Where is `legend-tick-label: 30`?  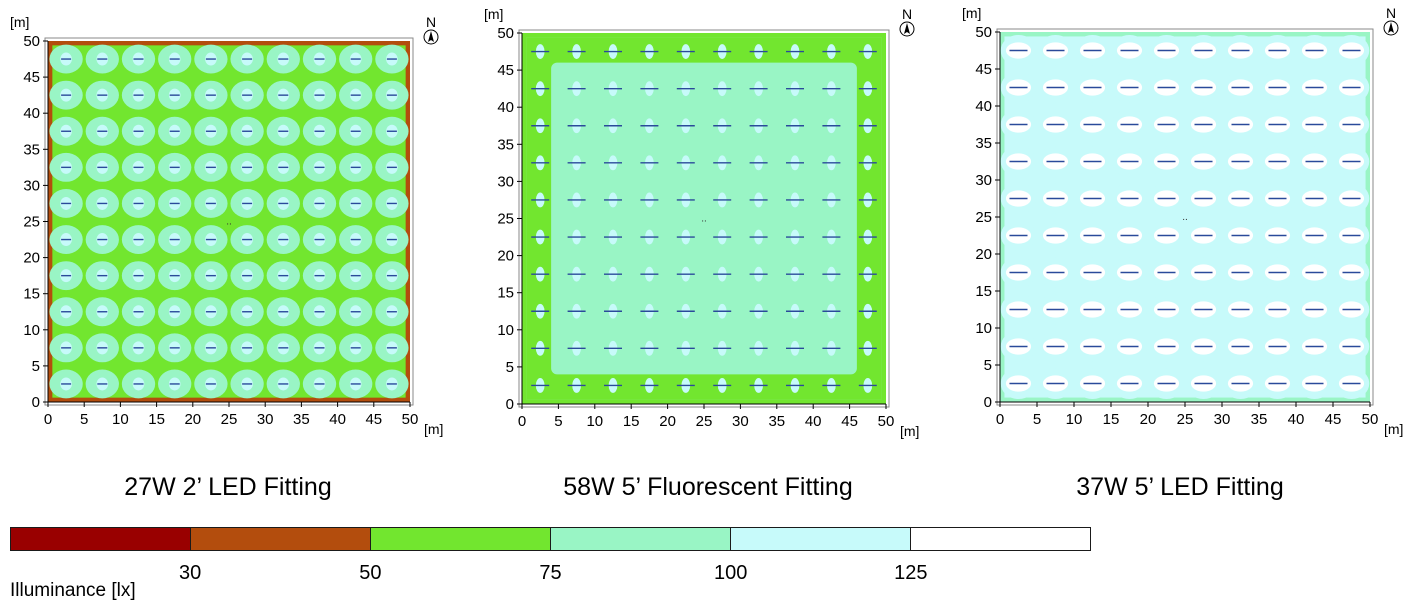 legend-tick-label: 30 is located at coordinates (190, 573).